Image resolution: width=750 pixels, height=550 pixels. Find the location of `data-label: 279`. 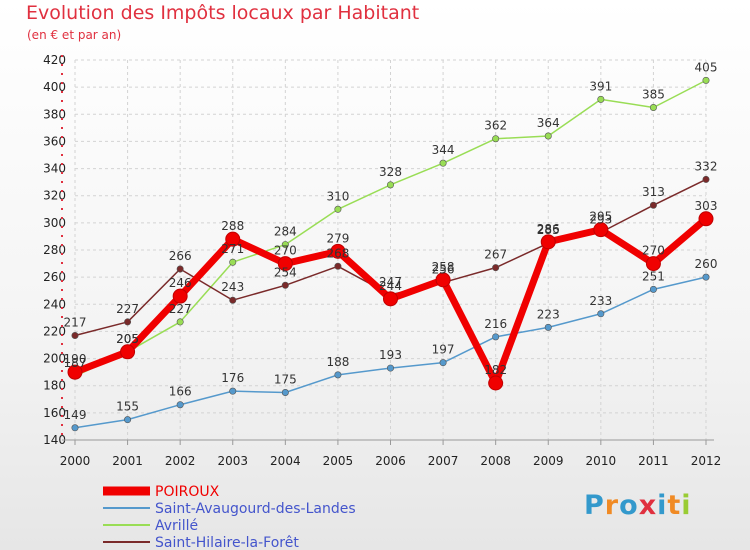

data-label: 279 is located at coordinates (337, 238).